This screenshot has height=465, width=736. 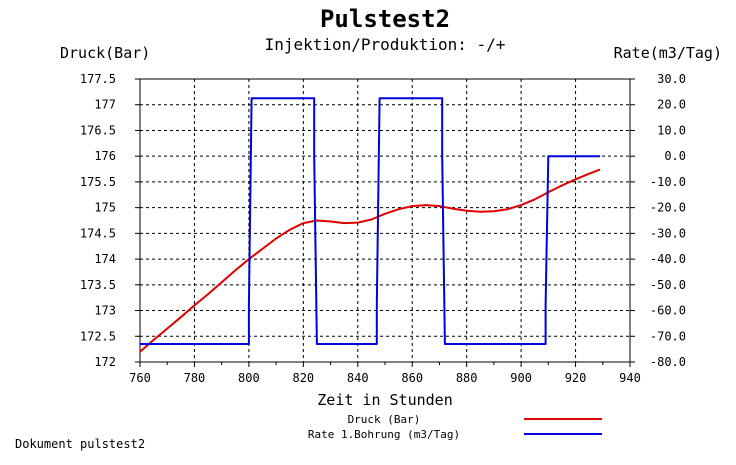 What do you see at coordinates (80, 444) in the screenshot?
I see `footer-document-label: Dokument pulstest2` at bounding box center [80, 444].